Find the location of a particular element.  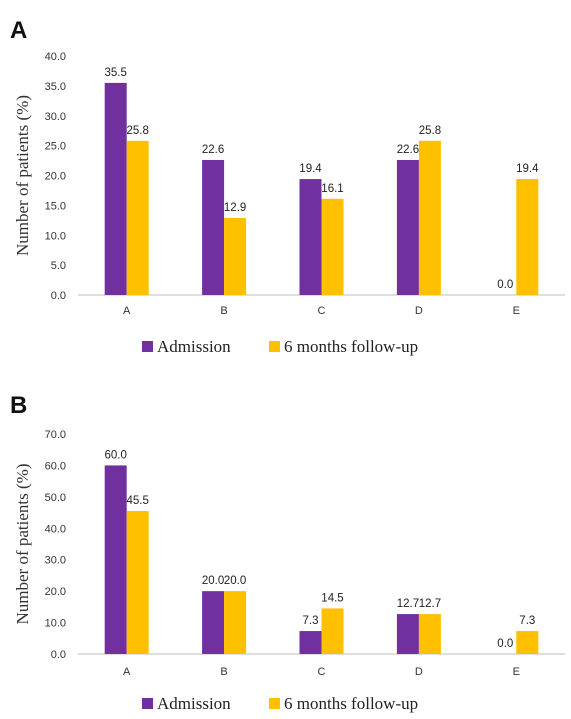

data-label: 60.0 is located at coordinates (116, 455).